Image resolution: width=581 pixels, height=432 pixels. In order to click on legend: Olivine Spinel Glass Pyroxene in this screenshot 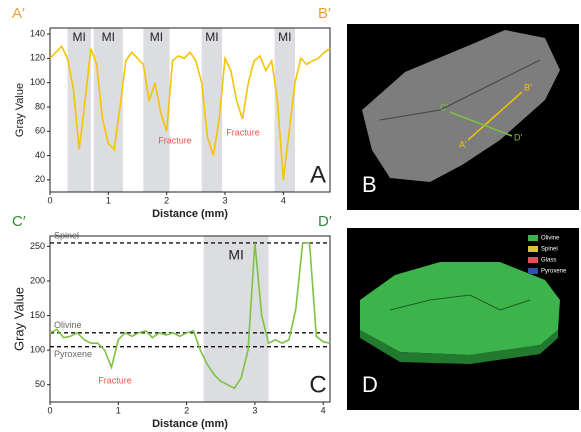, I will do `click(547, 255)`.